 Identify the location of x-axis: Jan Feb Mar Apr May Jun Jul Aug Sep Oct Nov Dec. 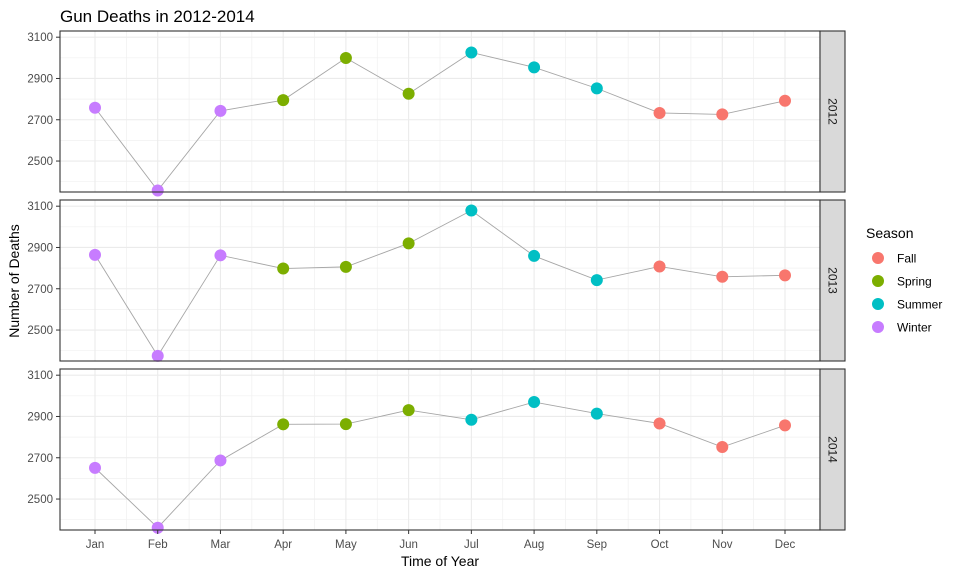
(441, 540).